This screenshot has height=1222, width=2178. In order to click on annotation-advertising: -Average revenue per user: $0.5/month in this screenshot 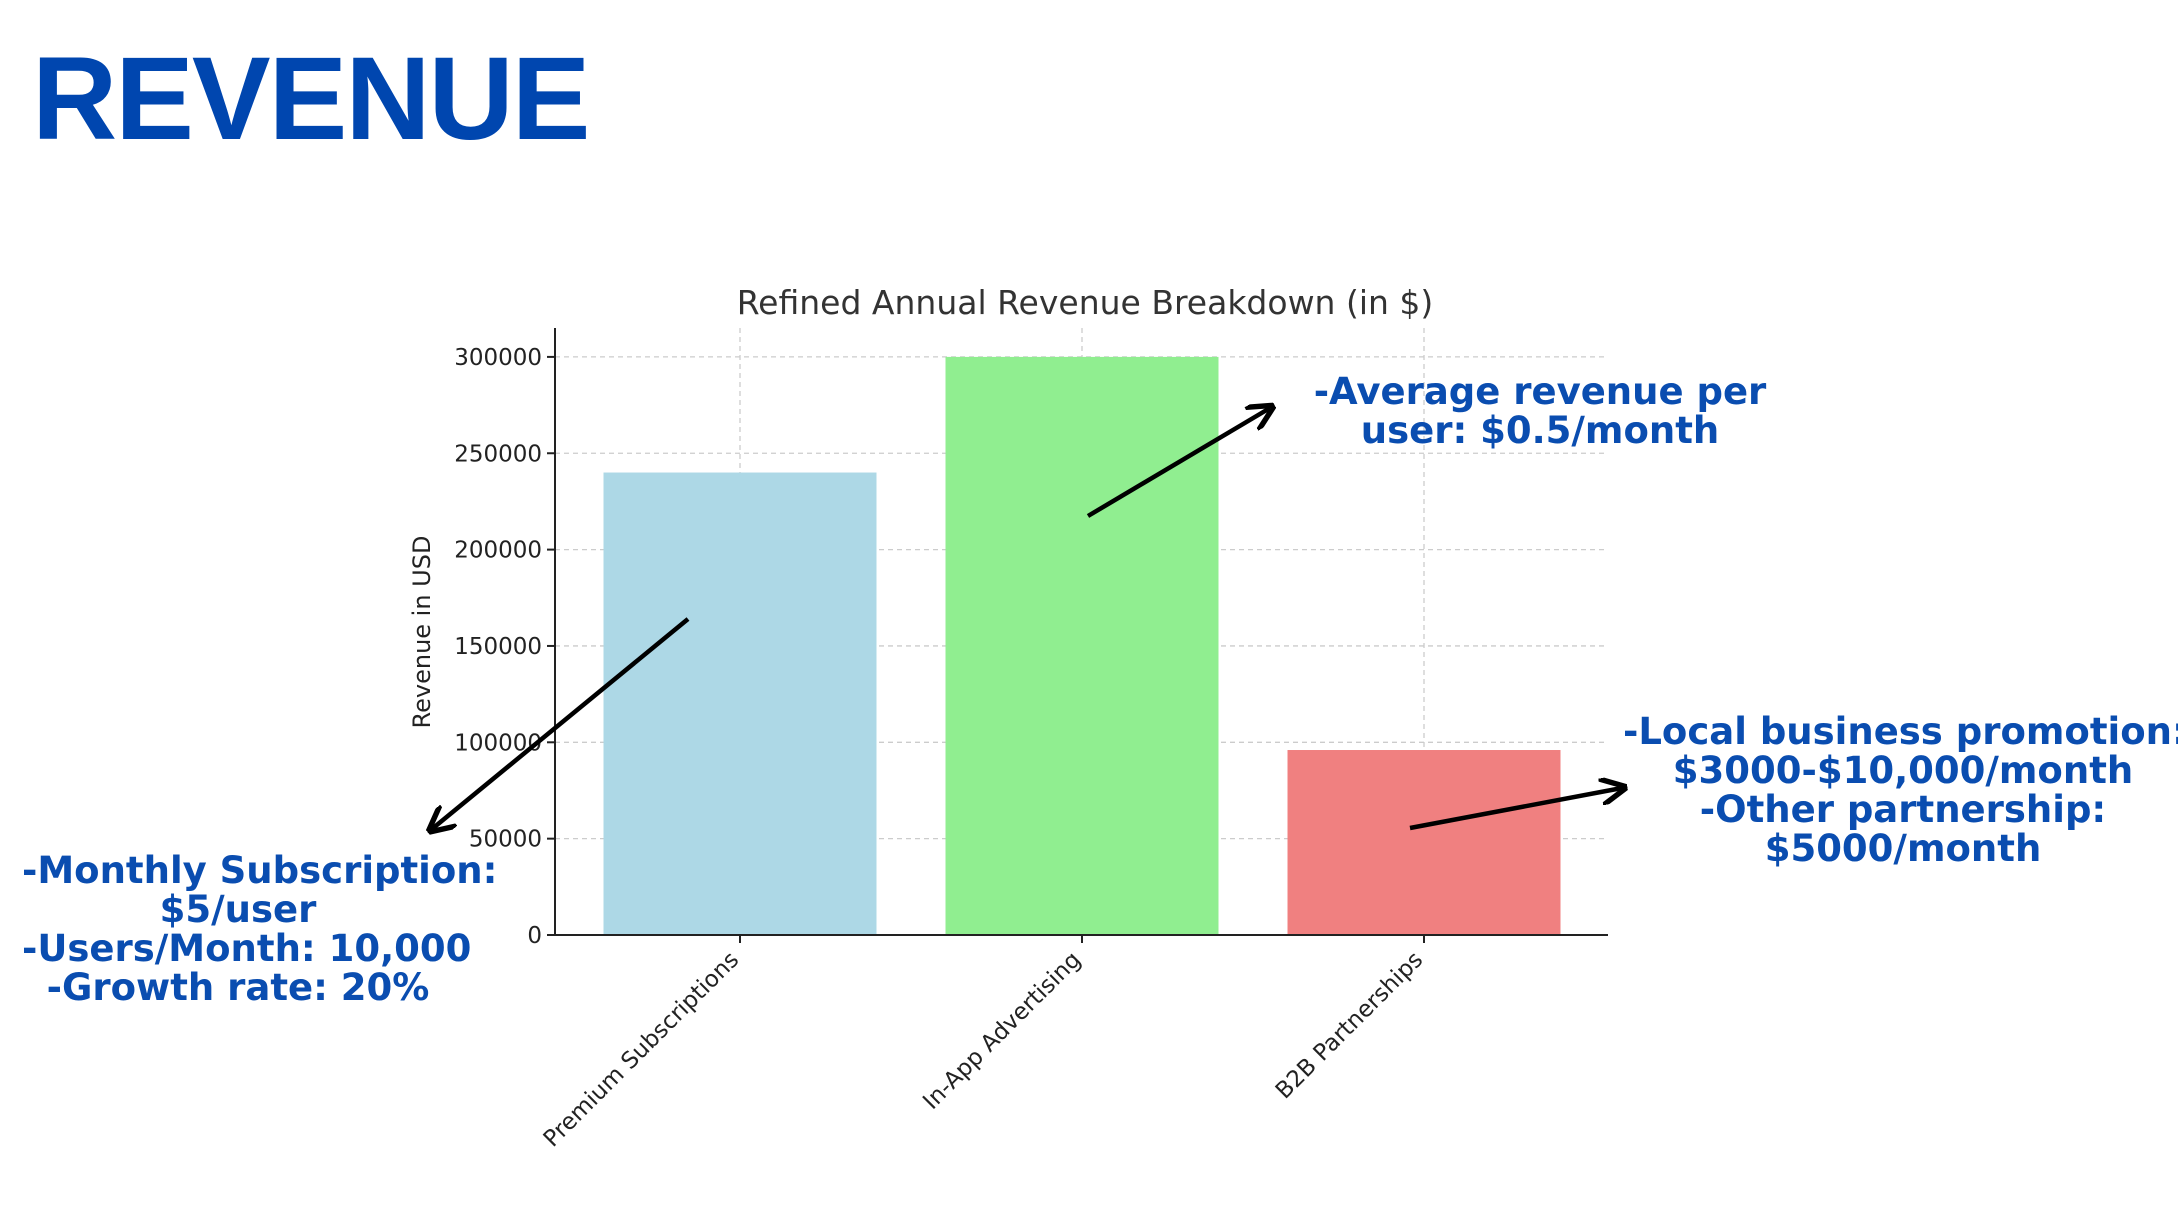, I will do `click(1540, 411)`.